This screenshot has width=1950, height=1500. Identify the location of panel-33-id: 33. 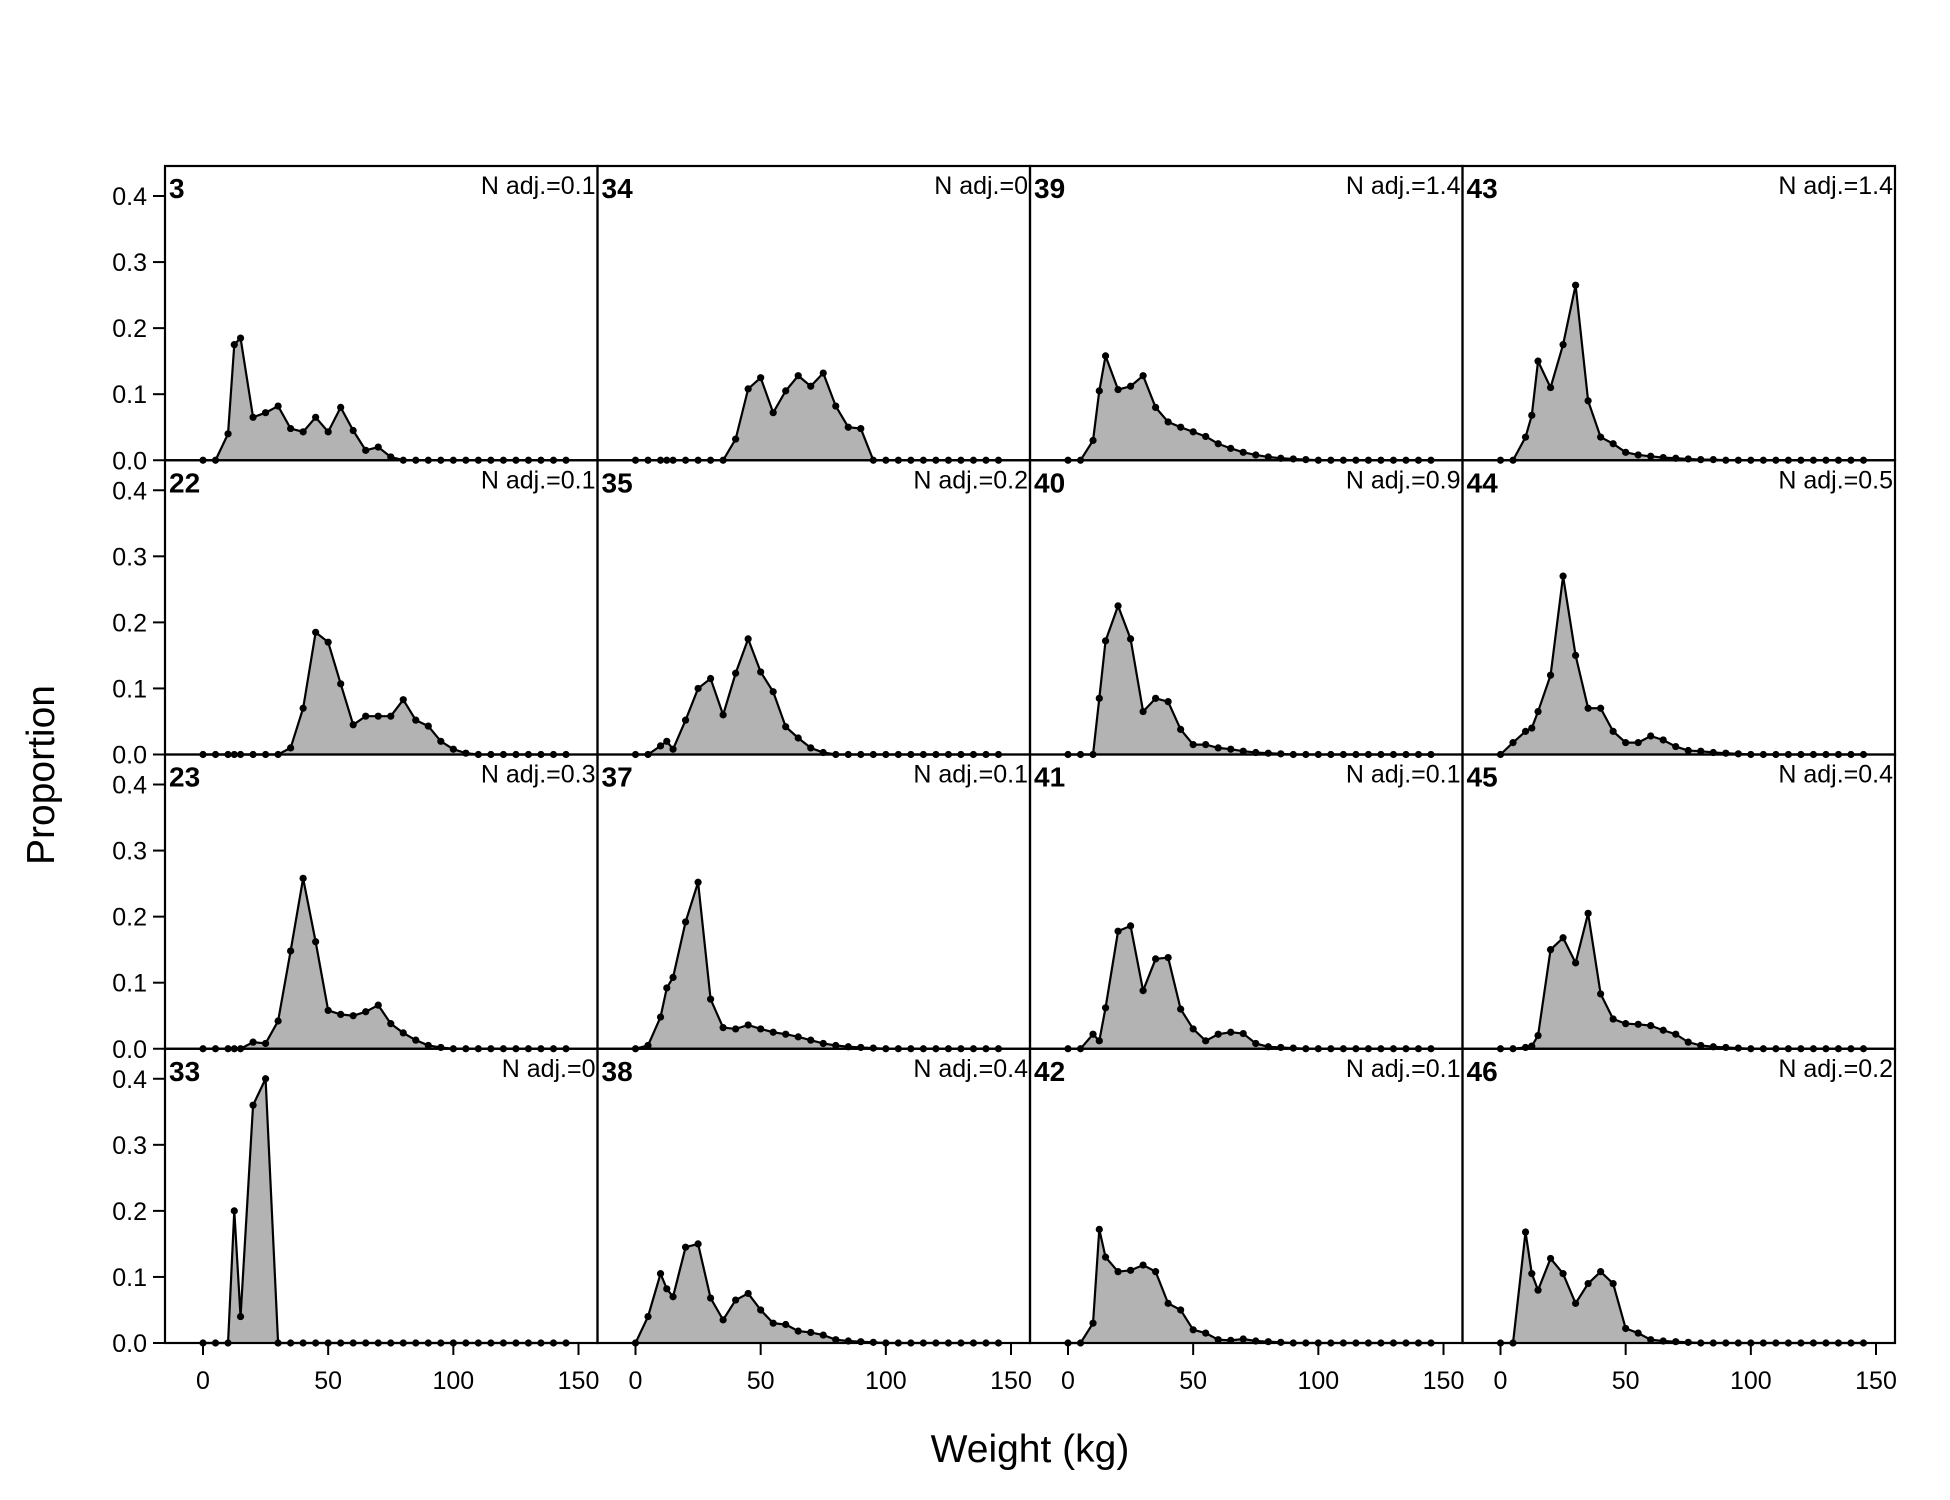
(184, 1071).